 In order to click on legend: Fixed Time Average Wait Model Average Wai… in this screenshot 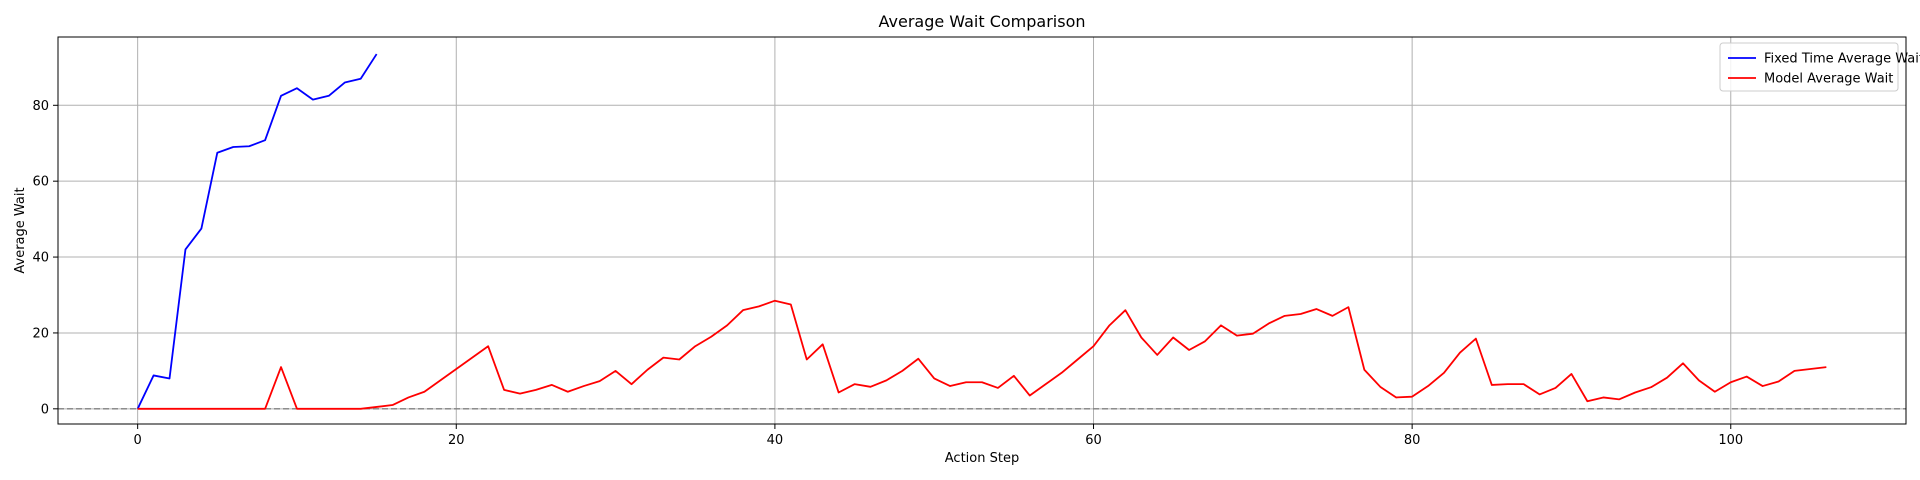, I will do `click(1819, 67)`.